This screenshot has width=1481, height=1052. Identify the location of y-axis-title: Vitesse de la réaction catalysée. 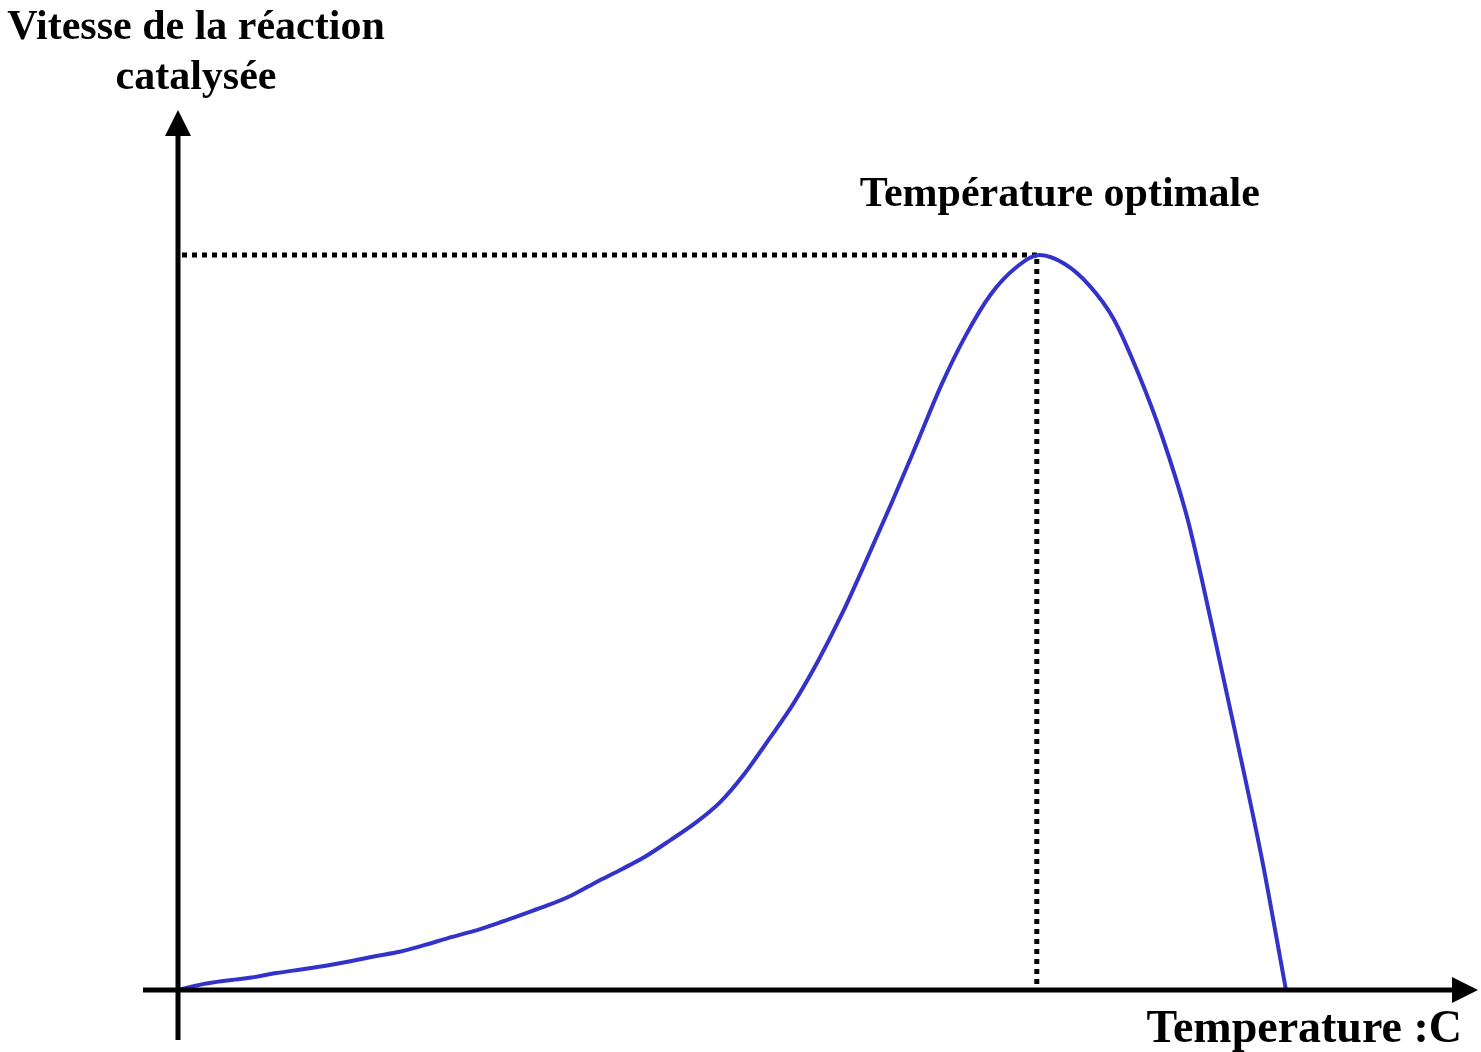
(196, 50).